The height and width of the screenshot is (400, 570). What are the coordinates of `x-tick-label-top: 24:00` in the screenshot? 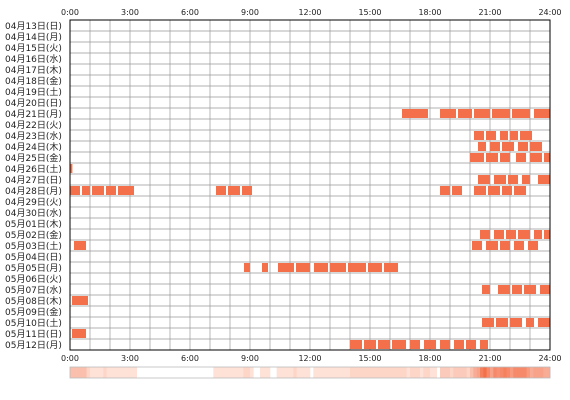 It's located at (549, 12).